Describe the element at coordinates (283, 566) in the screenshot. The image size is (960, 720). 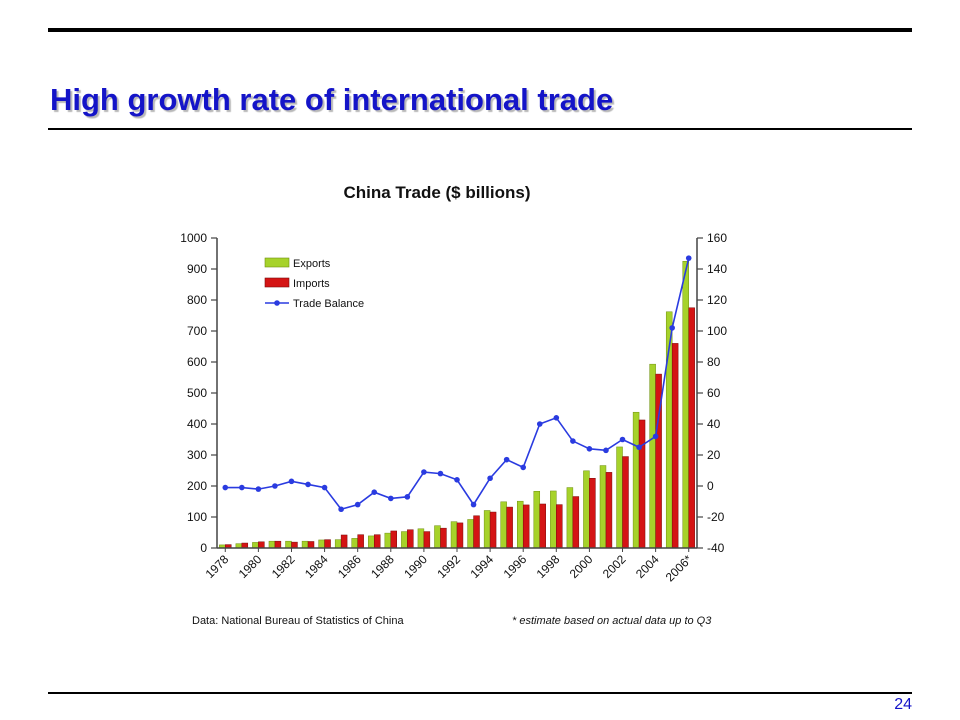
I see `x-tick-label: 1982` at that location.